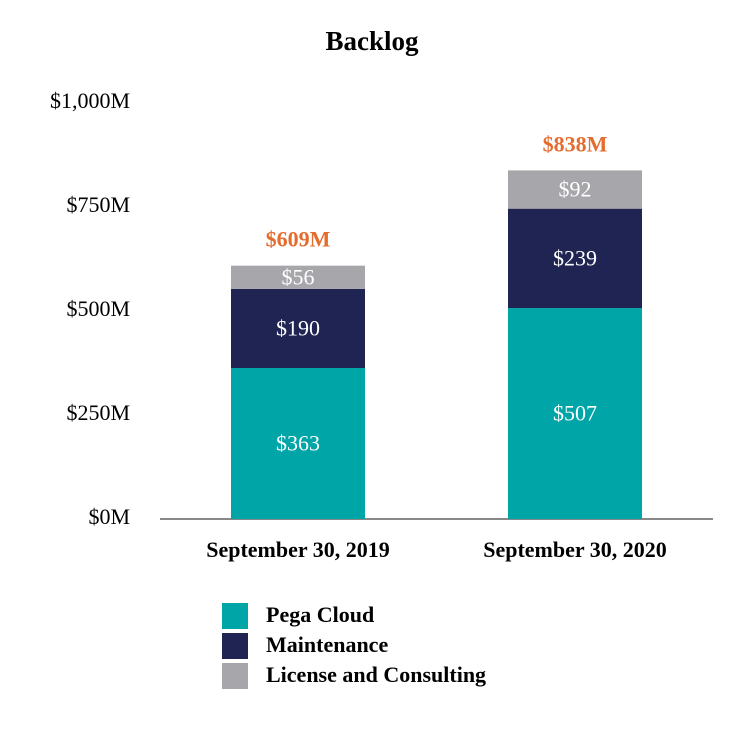  Describe the element at coordinates (575, 549) in the screenshot. I see `x-tick-label: September 30, 2020` at that location.